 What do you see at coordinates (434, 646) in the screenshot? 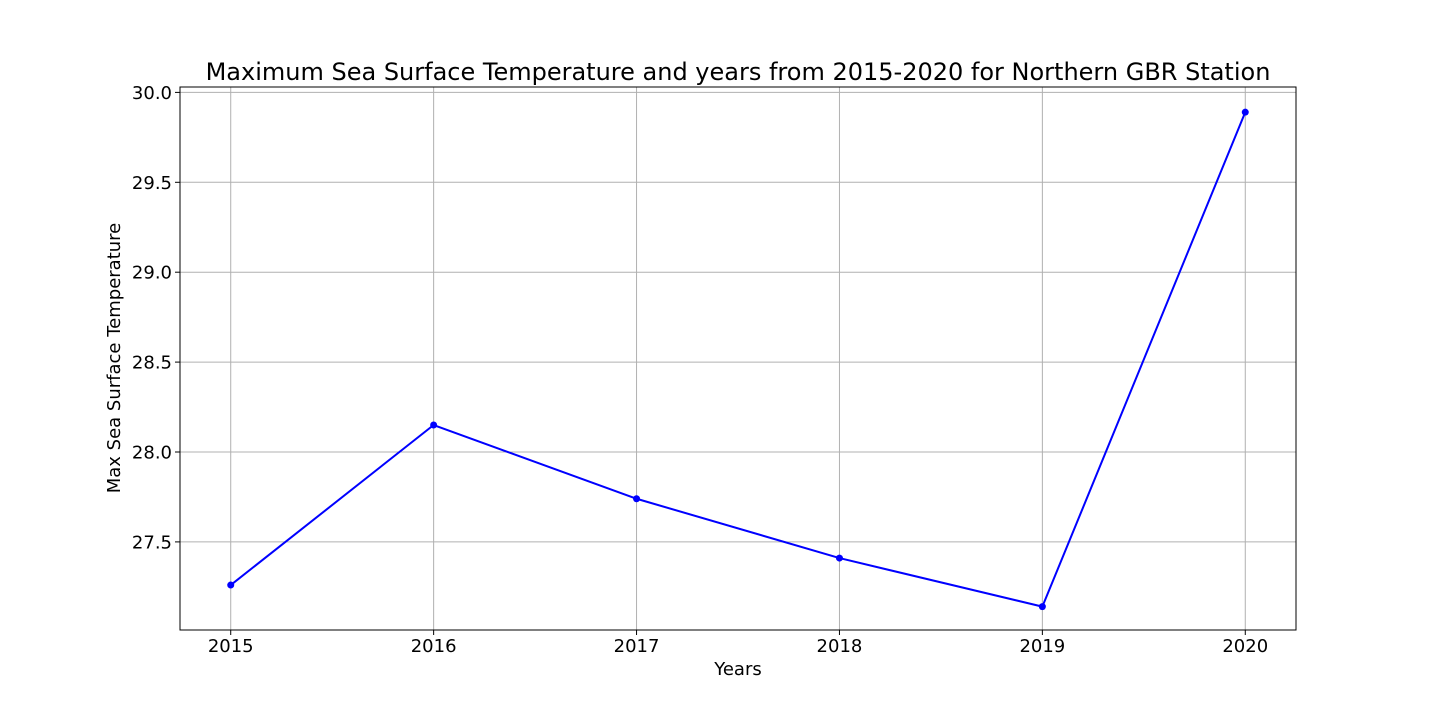
I see `x-tick-label: 2016` at bounding box center [434, 646].